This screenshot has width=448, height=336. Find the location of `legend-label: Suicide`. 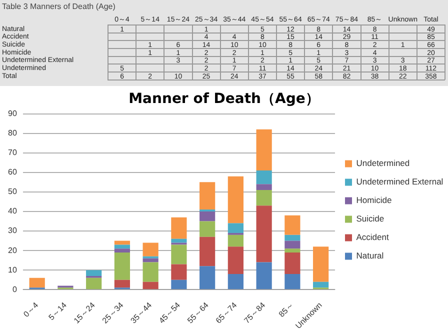

legend-label: Suicide is located at coordinates (370, 219).